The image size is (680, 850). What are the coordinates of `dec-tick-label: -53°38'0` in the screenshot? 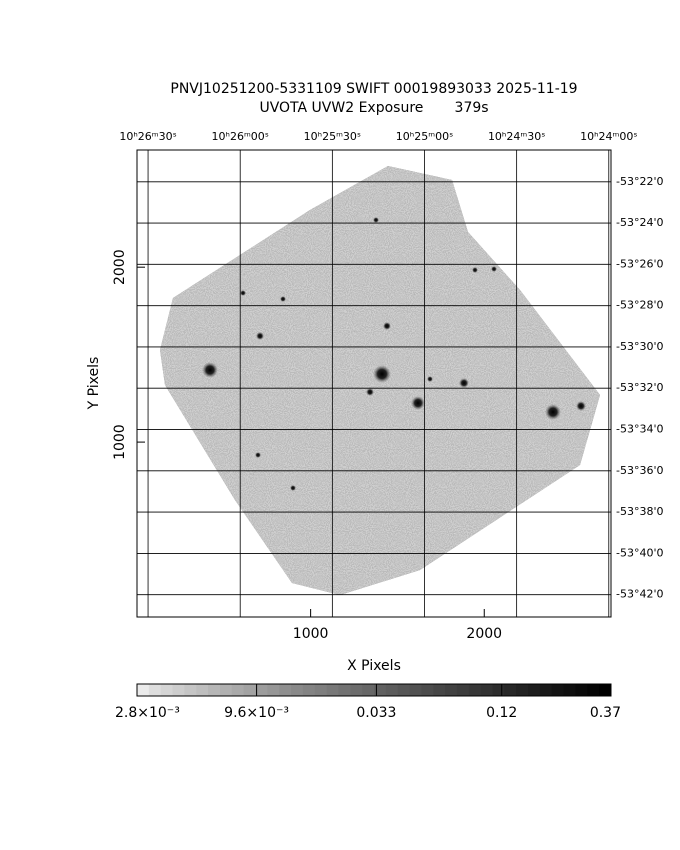 It's located at (640, 511).